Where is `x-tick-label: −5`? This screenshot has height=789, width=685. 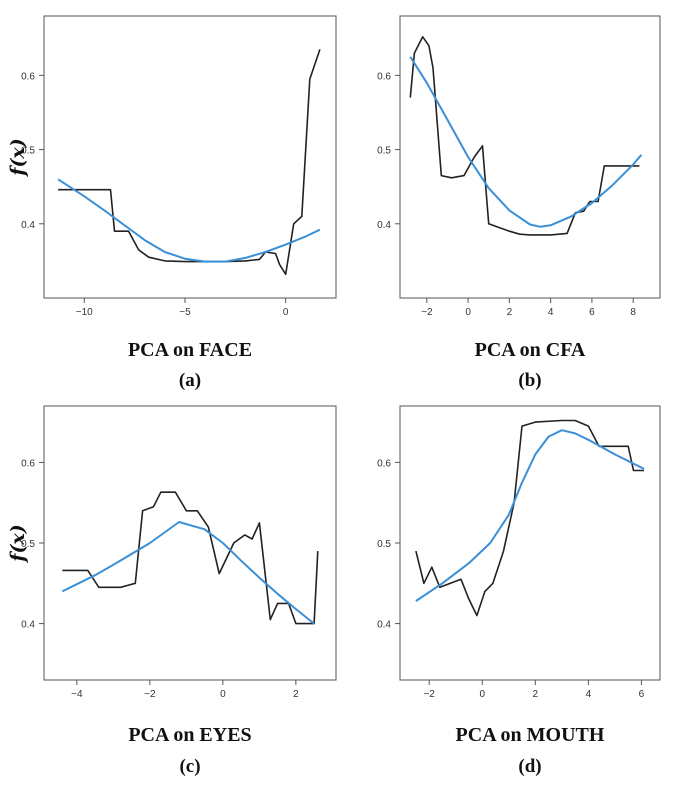 x-tick-label: −5 is located at coordinates (185, 312).